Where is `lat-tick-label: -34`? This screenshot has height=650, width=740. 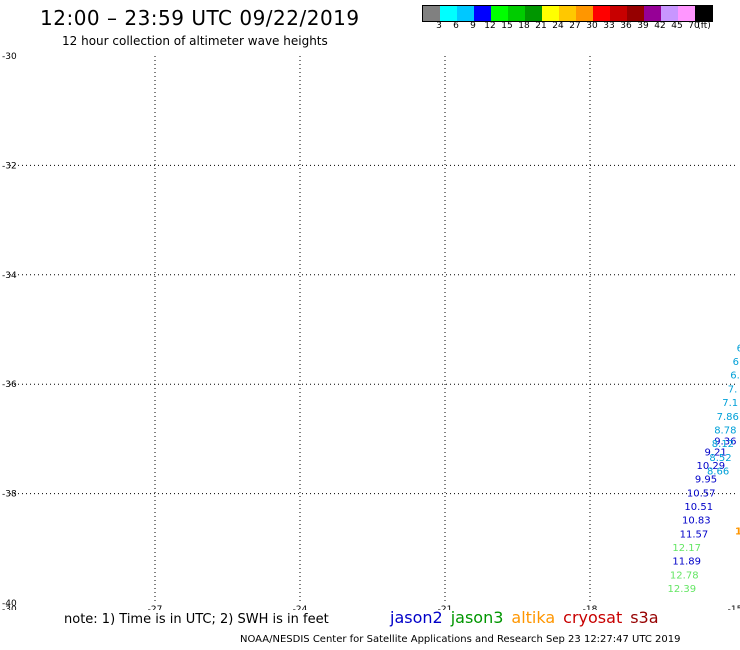 lat-tick-label: -34 is located at coordinates (9, 276).